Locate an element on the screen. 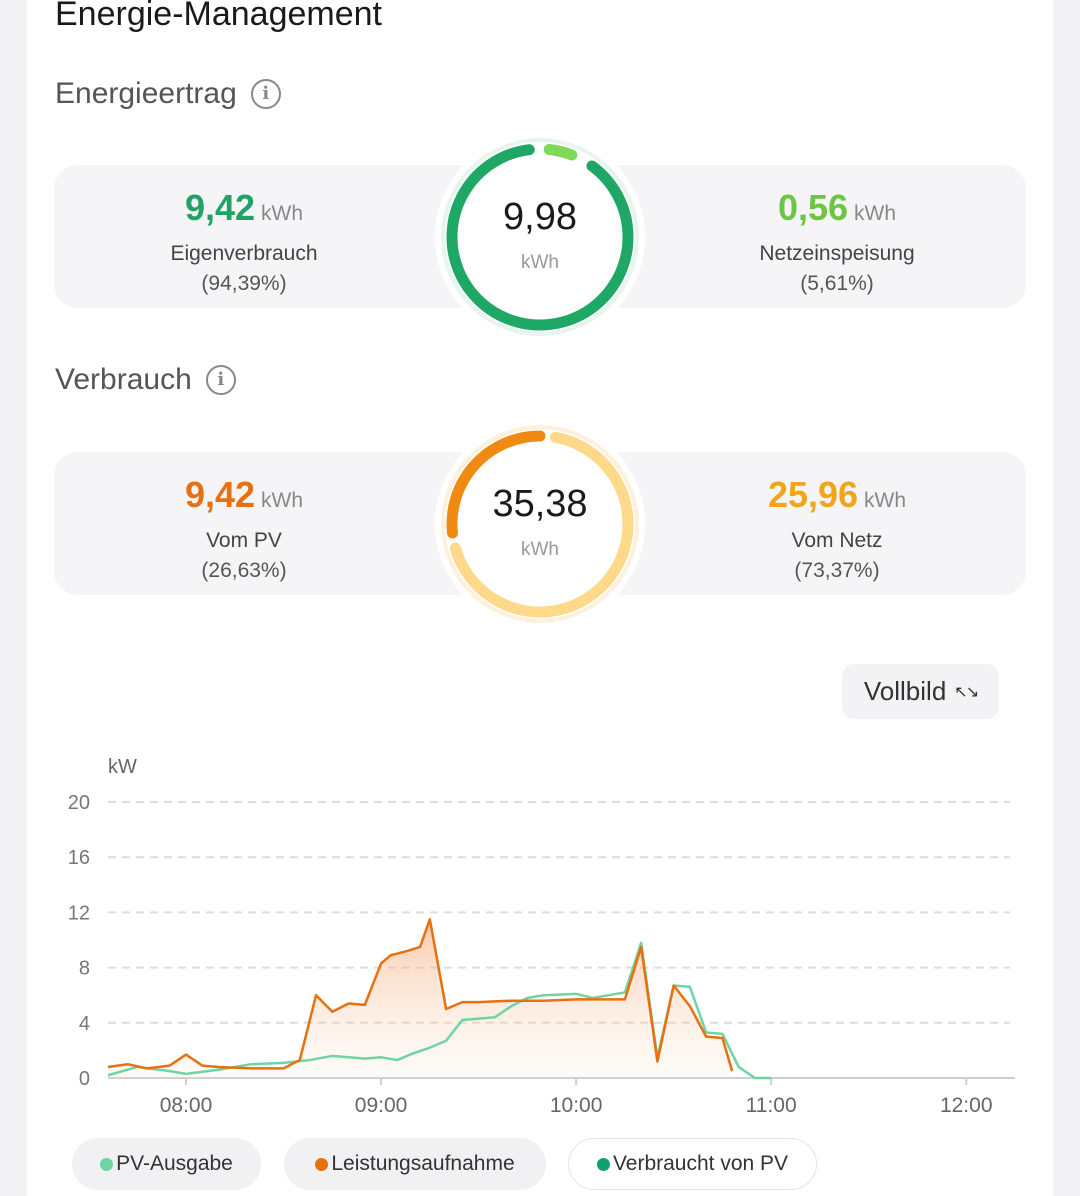 This screenshot has width=1080, height=1196. x-tick-label: 11:00 is located at coordinates (771, 1105).